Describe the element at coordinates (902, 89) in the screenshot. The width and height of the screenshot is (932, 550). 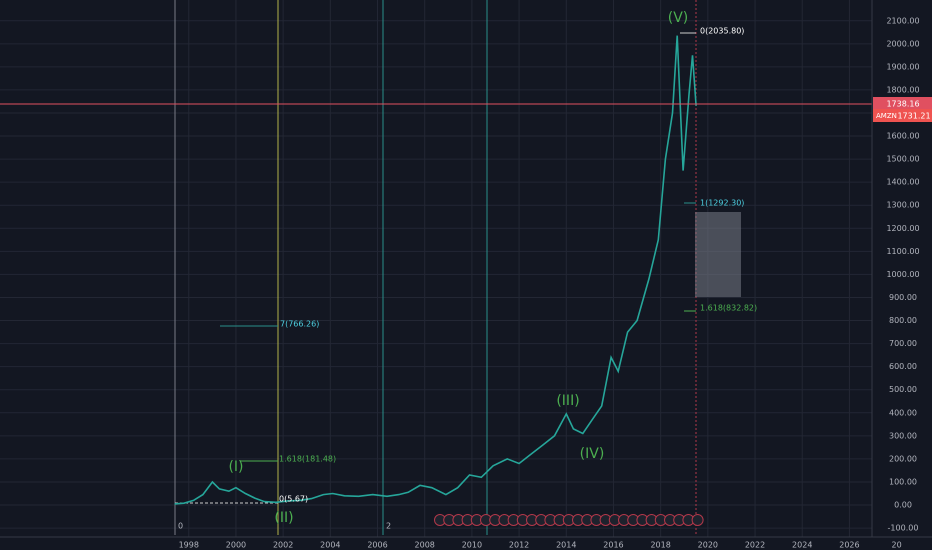
I see `y-tick-label: 1800.00` at that location.